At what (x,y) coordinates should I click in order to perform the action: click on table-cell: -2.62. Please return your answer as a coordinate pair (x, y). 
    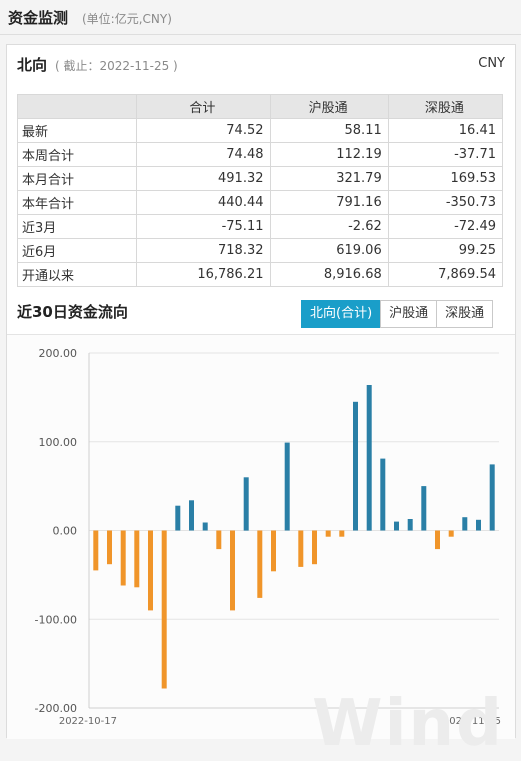
    Looking at the image, I should click on (329, 226).